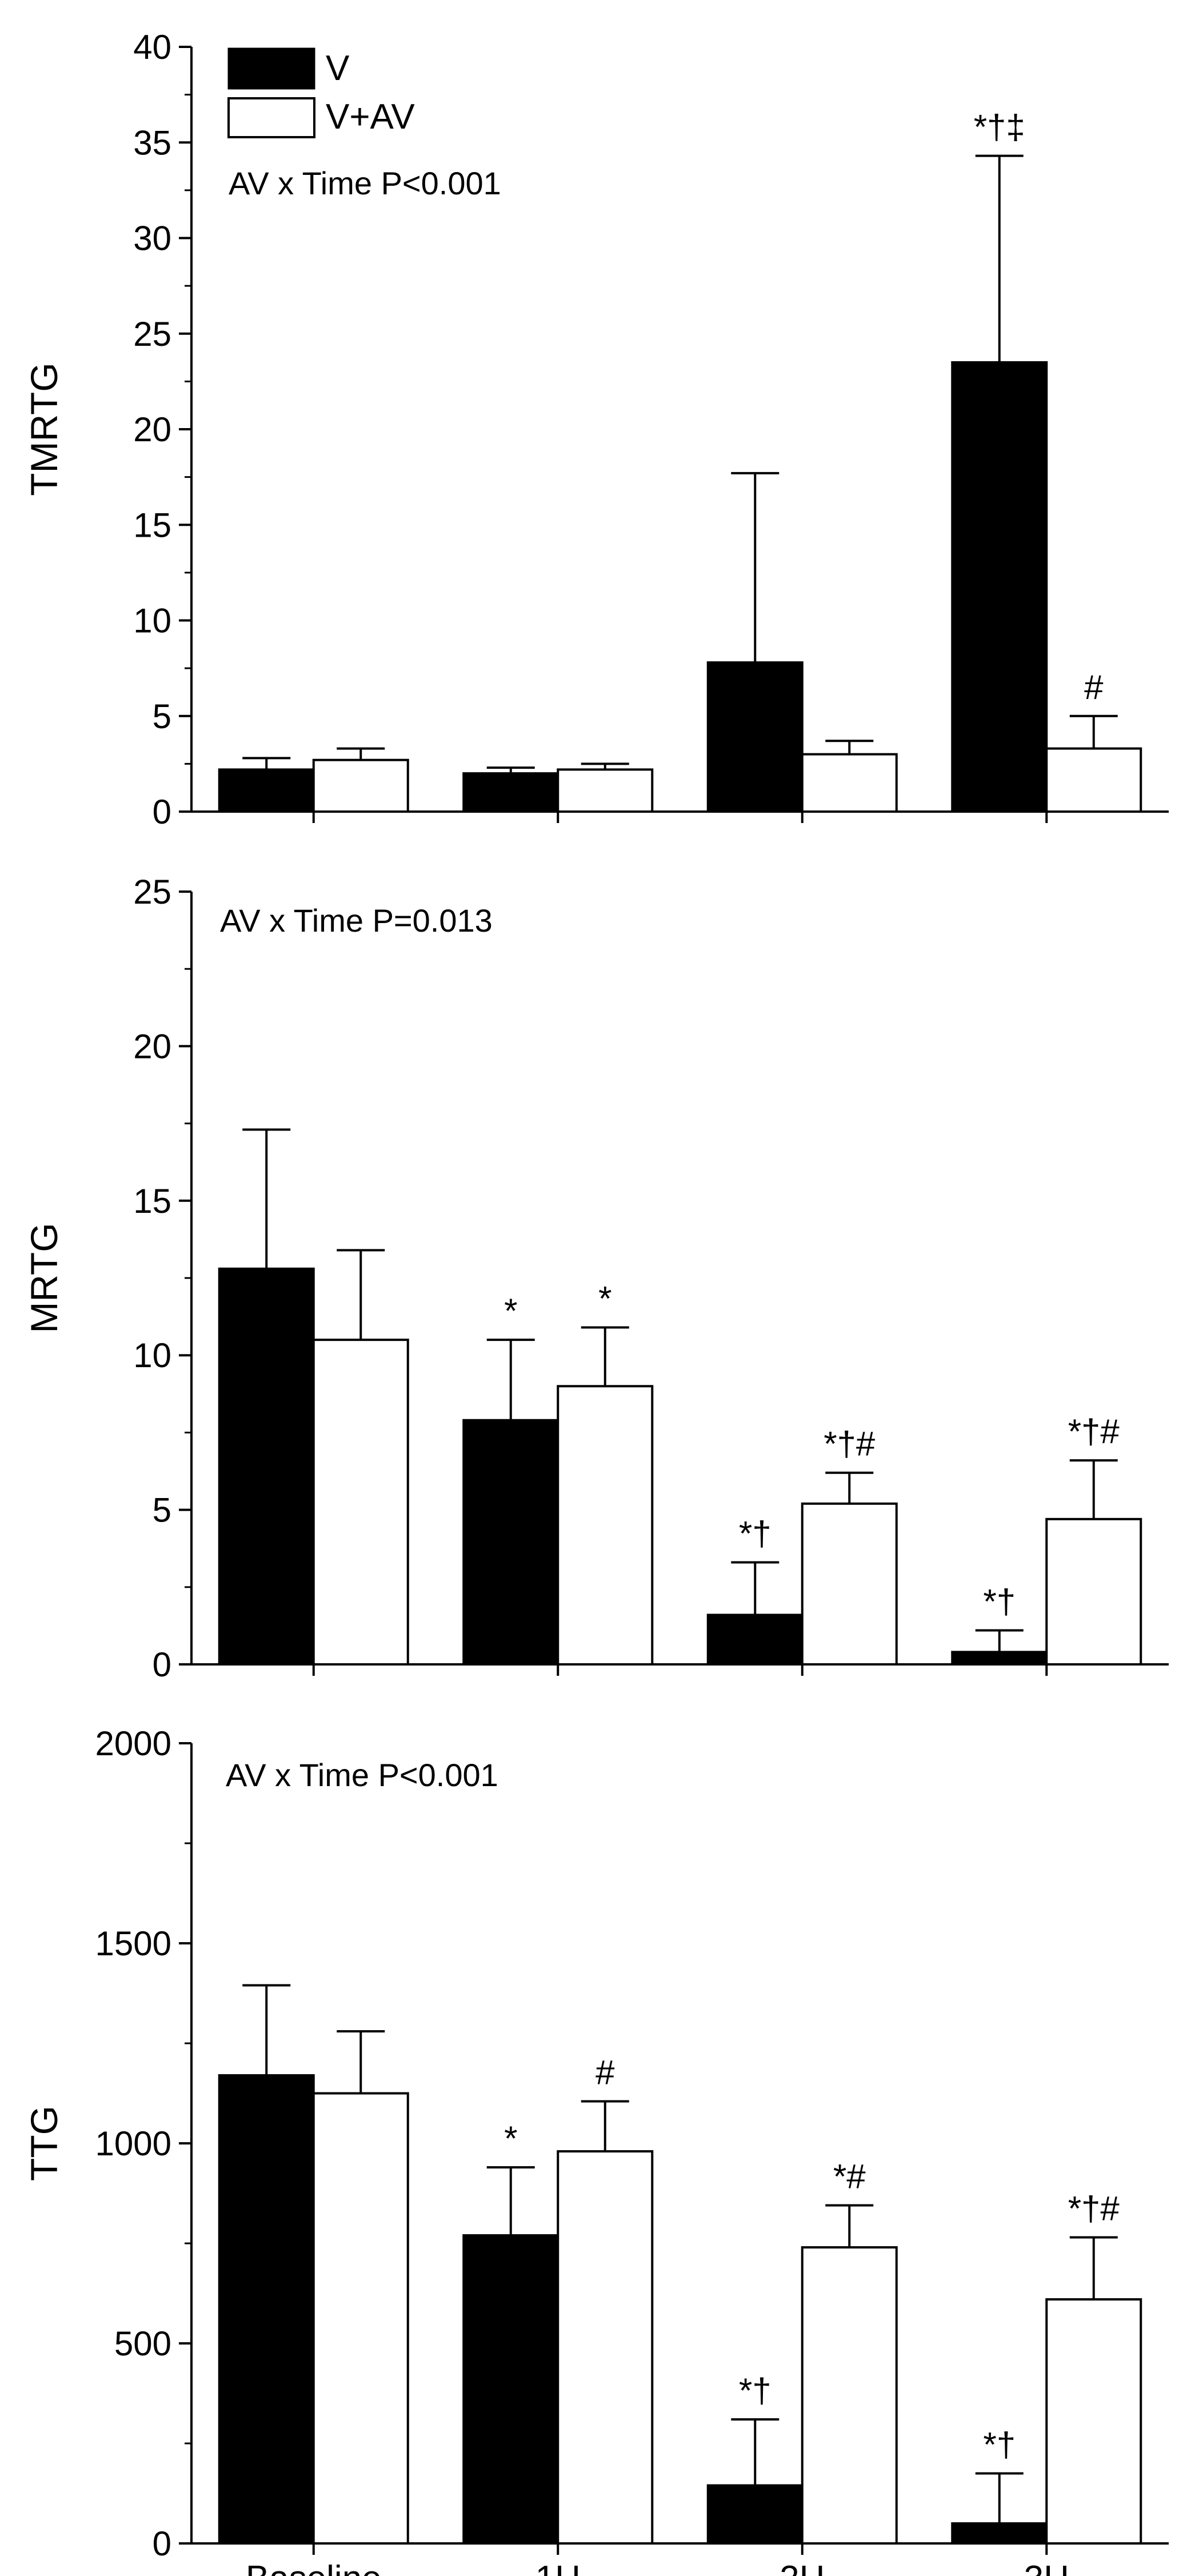 The width and height of the screenshot is (1183, 2576). I want to click on legend-swatch-vav, so click(271, 118).